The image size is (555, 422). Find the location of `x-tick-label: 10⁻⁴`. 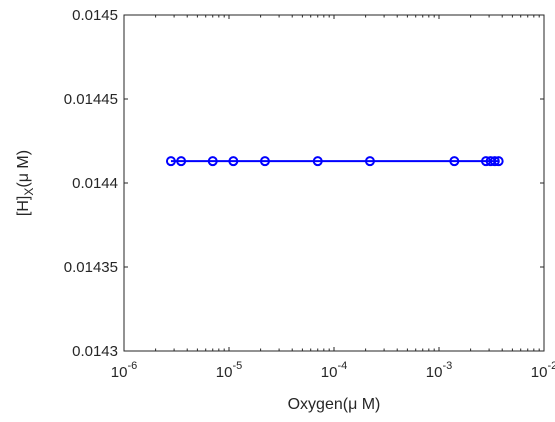

x-tick-label: 10⁻⁴ is located at coordinates (334, 370).